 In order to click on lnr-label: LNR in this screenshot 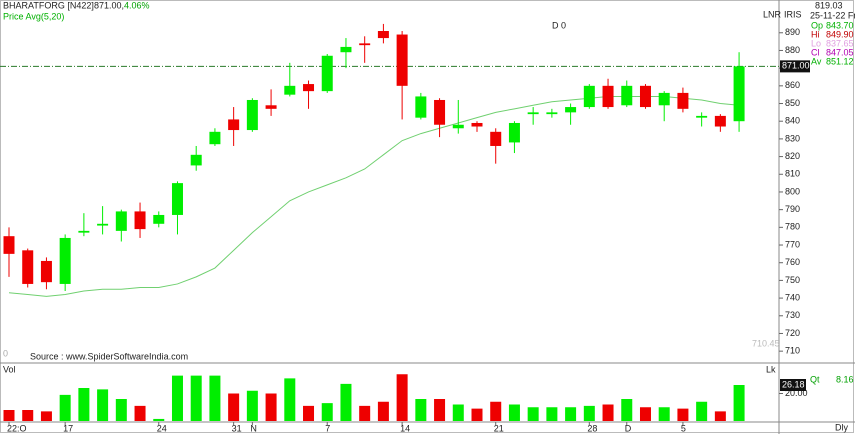, I will do `click(772, 14)`.